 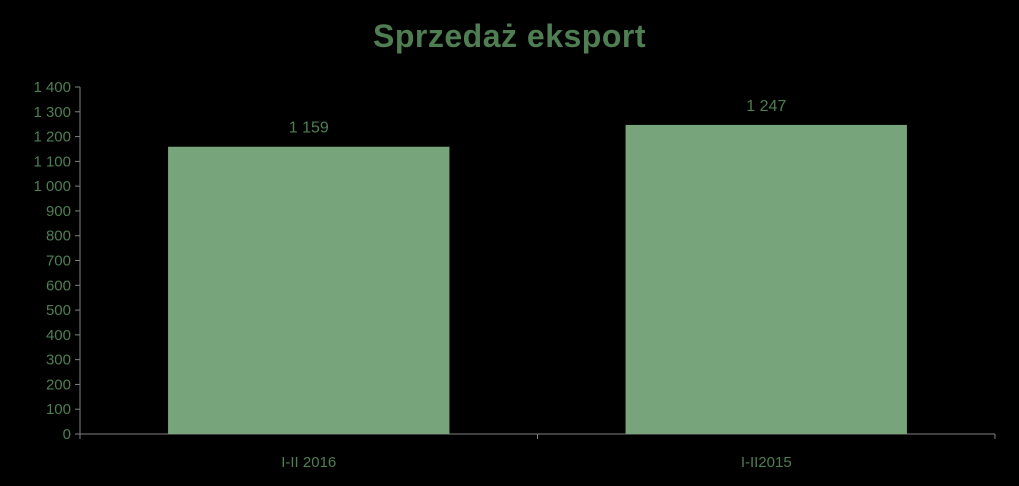 What do you see at coordinates (536, 462) in the screenshot?
I see `category-labels: I-II 2016 I-II2015` at bounding box center [536, 462].